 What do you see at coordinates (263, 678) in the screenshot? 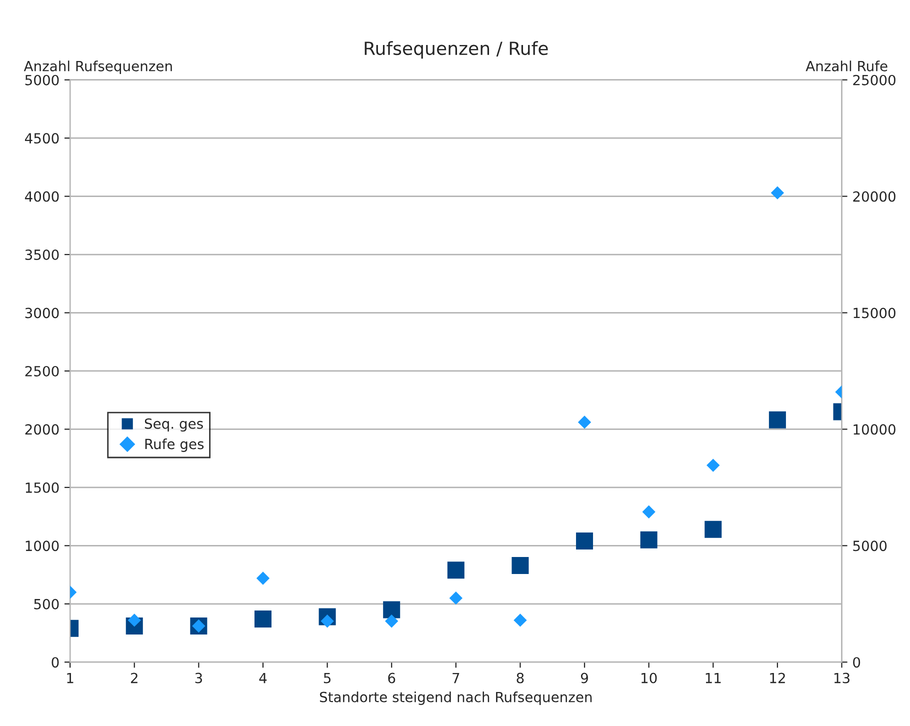
I see `x-tick-label: 4` at bounding box center [263, 678].